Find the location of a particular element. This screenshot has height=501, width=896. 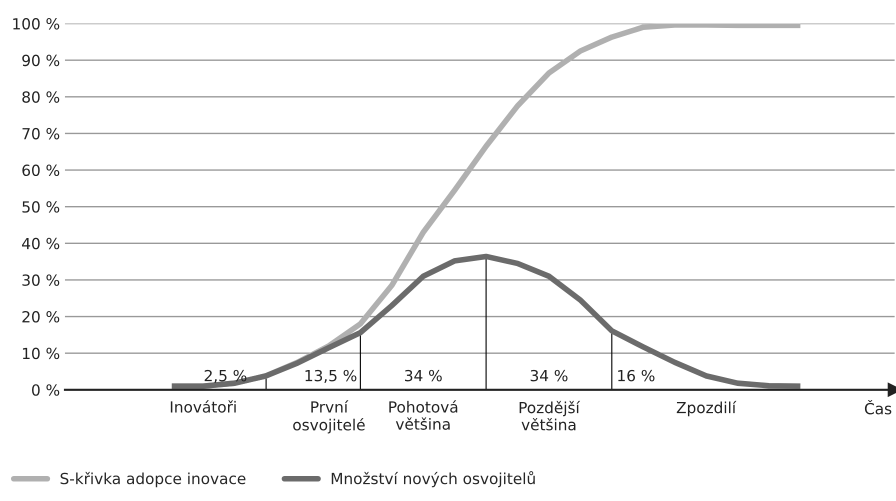

legend-label: S-křivka adopce inovace is located at coordinates (153, 480).